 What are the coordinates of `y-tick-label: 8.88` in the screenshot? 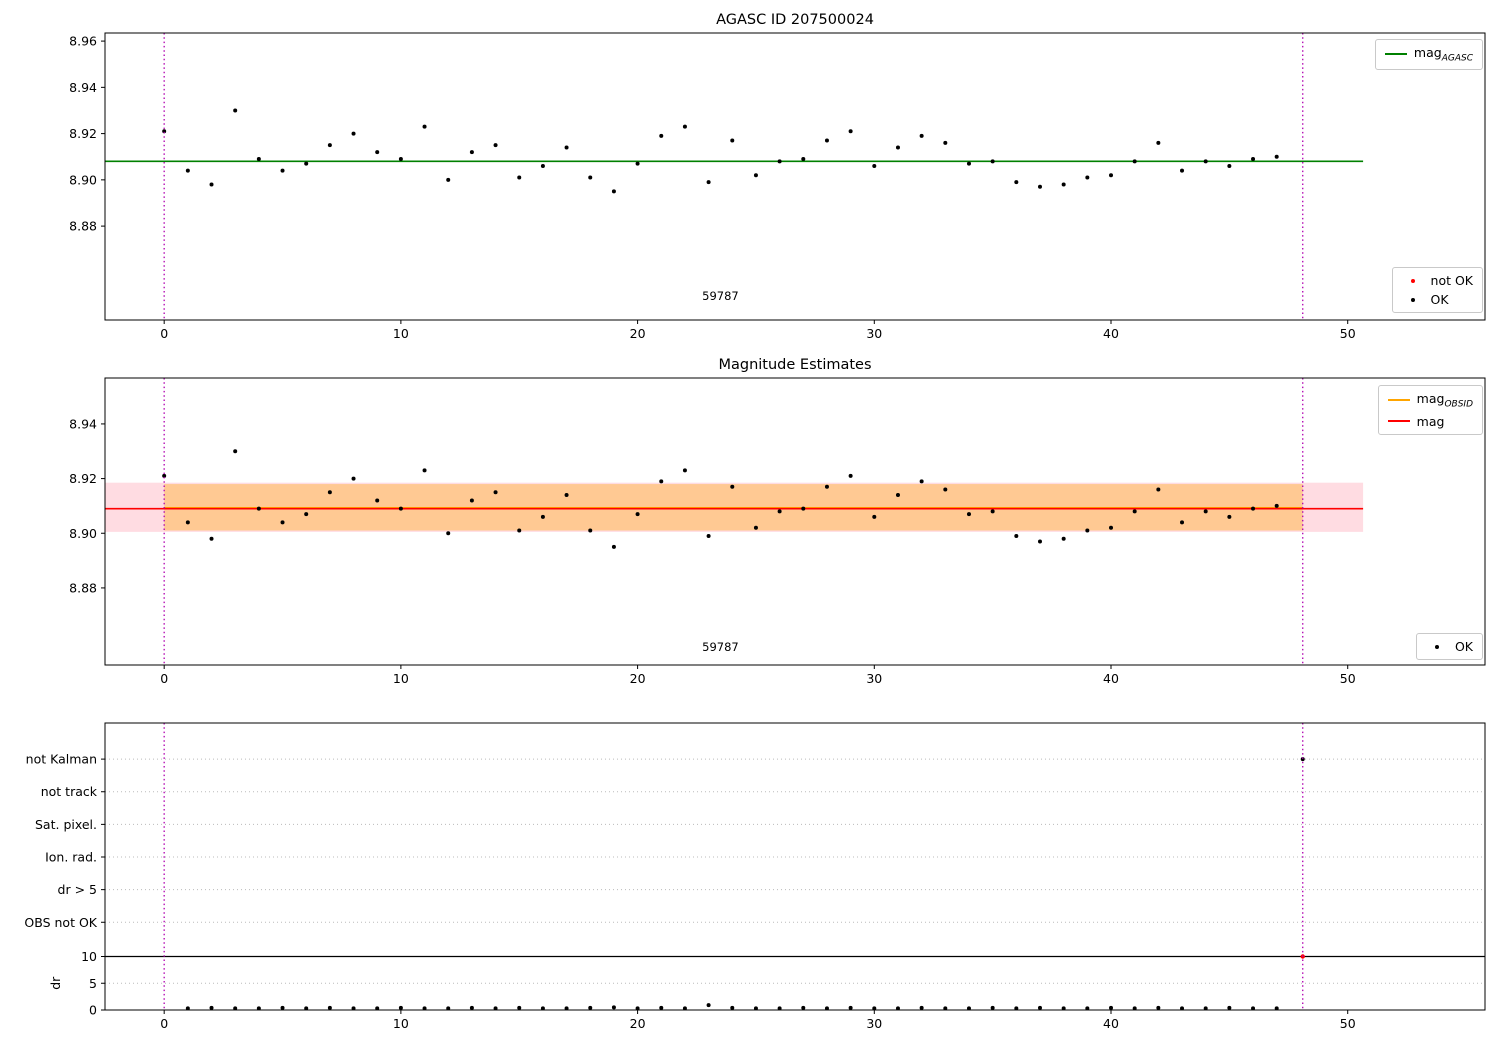 It's located at (83, 587).